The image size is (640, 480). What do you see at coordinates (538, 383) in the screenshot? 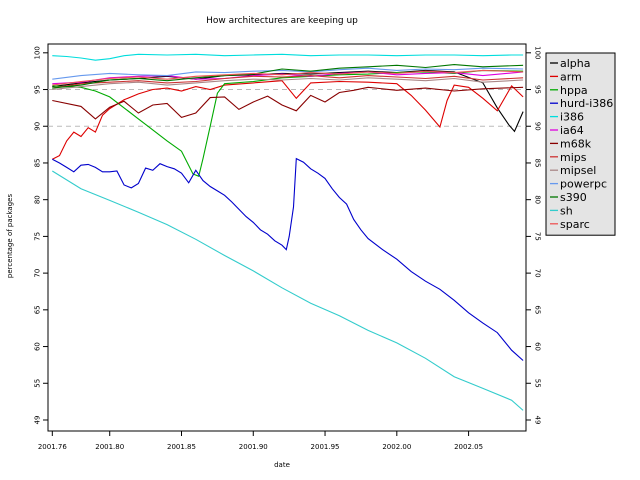
I see `y-tick-label-right: 55` at bounding box center [538, 383].